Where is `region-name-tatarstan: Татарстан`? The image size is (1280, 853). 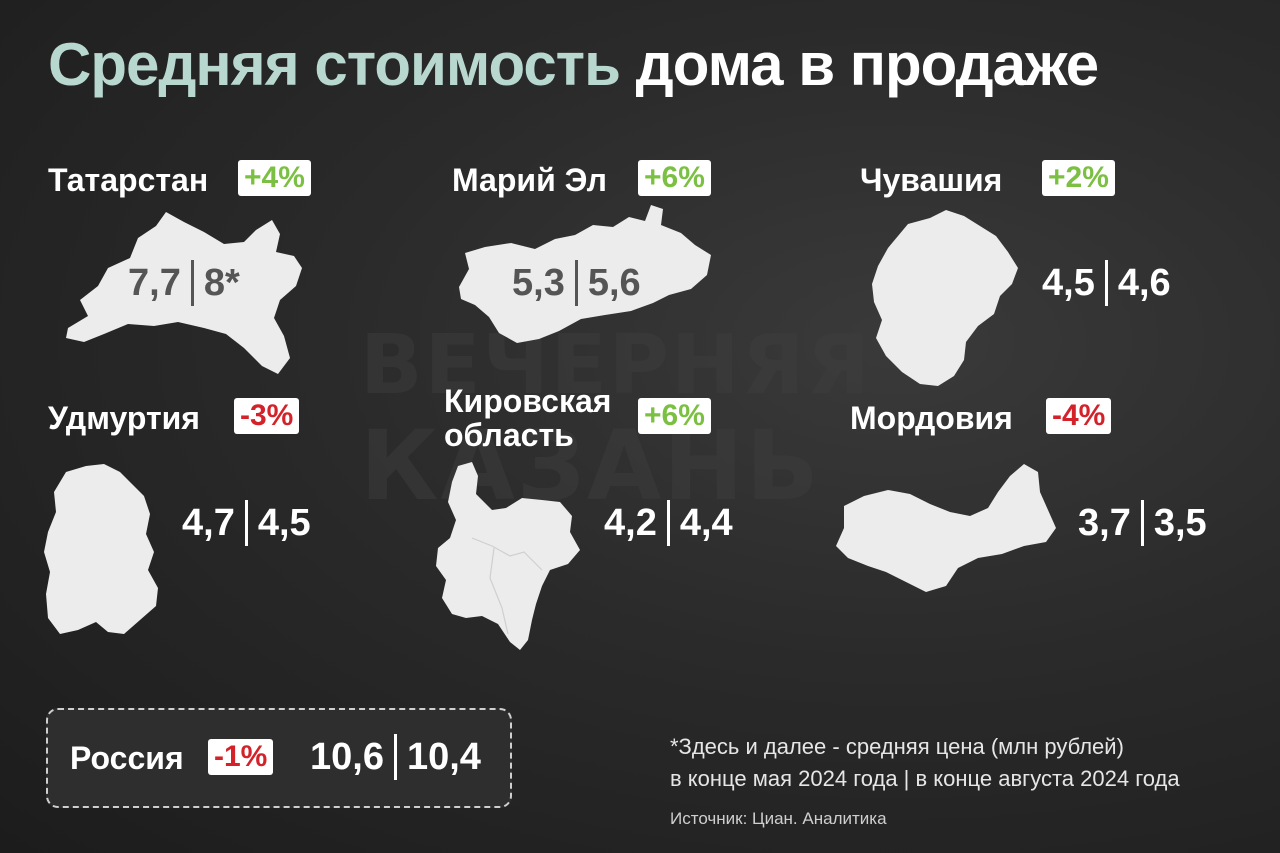 region-name-tatarstan: Татарстан is located at coordinates (128, 180).